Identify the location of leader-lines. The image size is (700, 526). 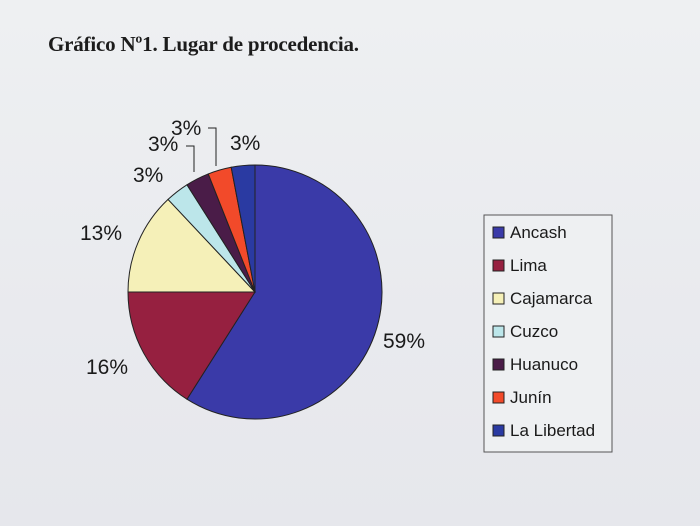
(201, 149).